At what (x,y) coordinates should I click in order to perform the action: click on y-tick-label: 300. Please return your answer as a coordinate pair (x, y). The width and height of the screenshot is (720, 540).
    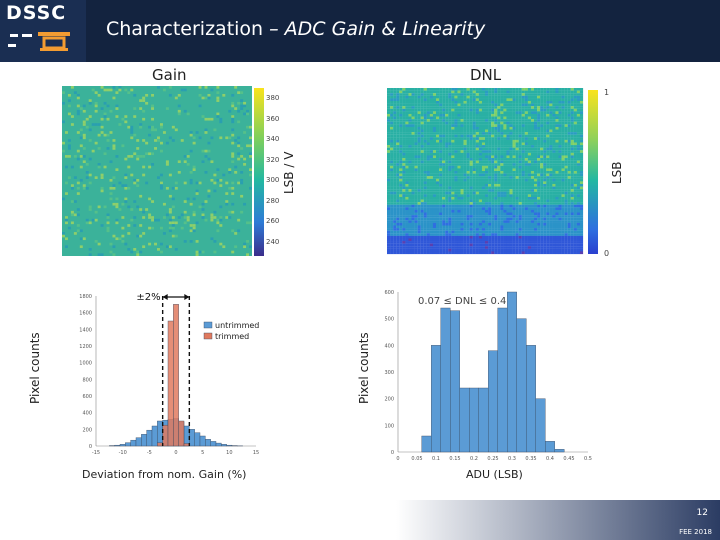
    Looking at the image, I should click on (389, 373).